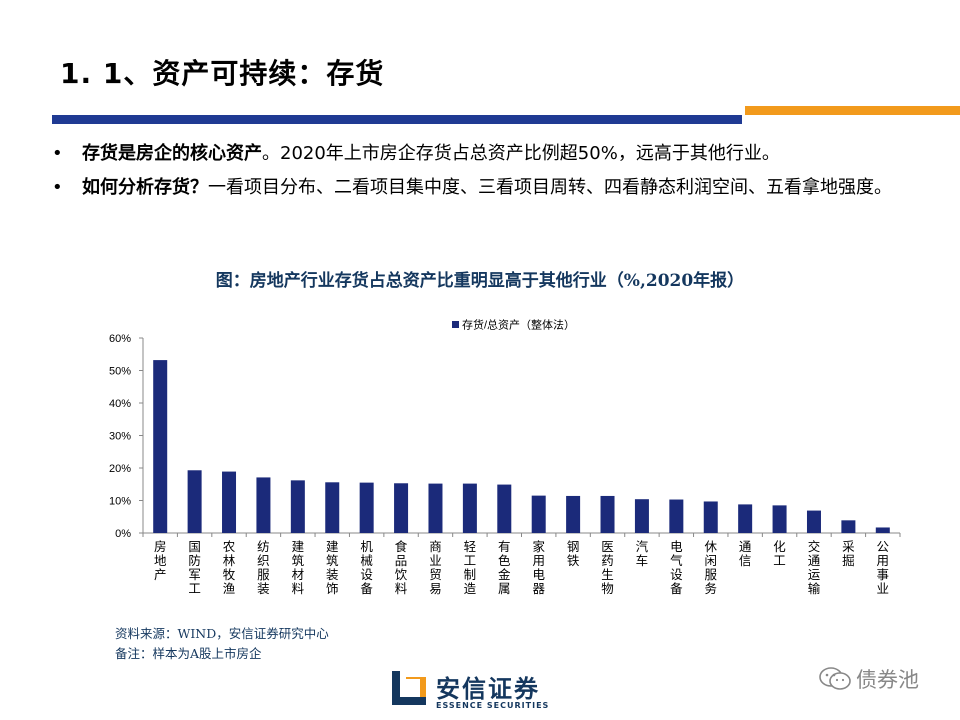  What do you see at coordinates (642, 553) in the screenshot?
I see `x-tick-label: 汽车` at bounding box center [642, 553].